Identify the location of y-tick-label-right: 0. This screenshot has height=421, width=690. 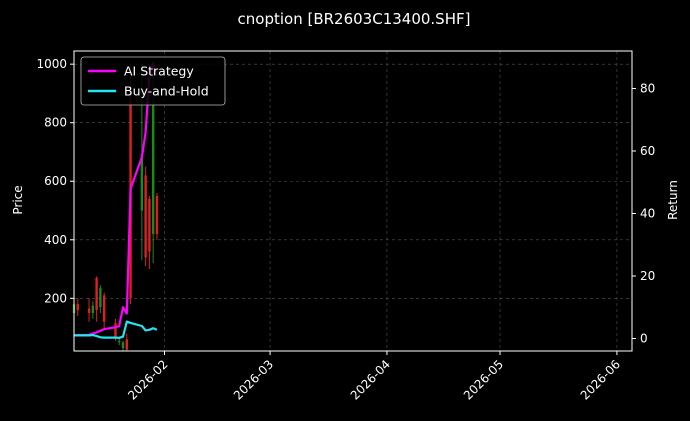
(644, 339).